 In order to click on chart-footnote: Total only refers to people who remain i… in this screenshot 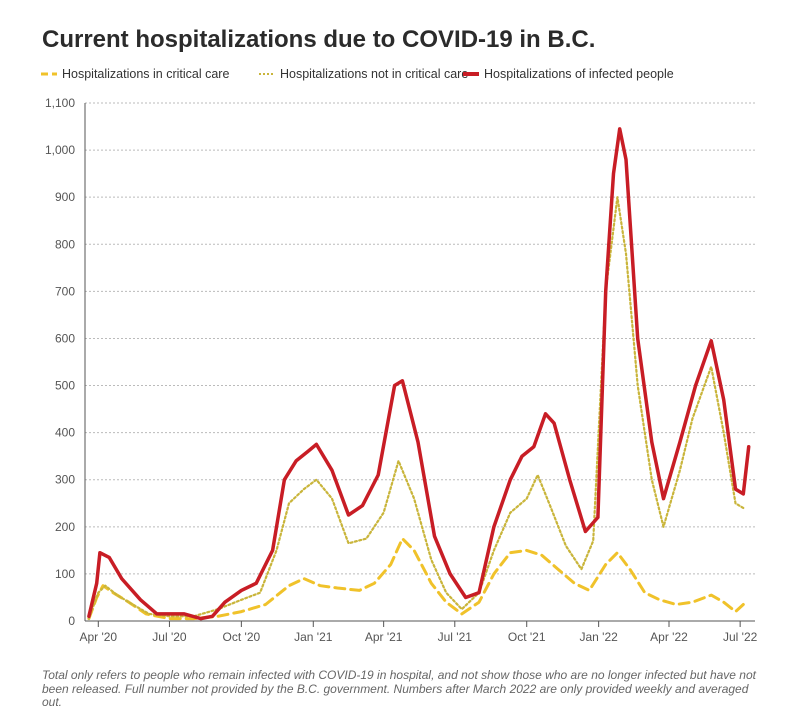, I will do `click(399, 688)`.